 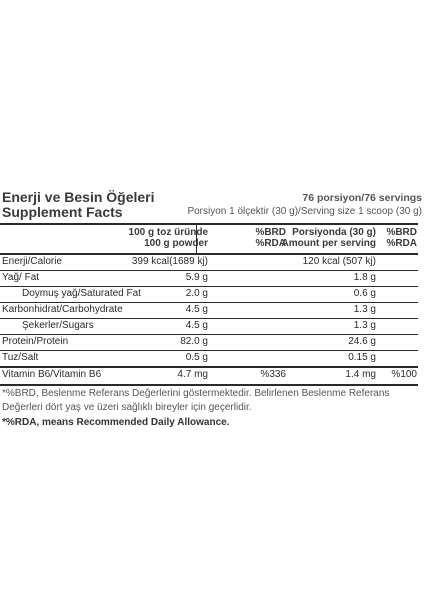 I want to click on row-per100: 2.0 g, so click(x=196, y=293).